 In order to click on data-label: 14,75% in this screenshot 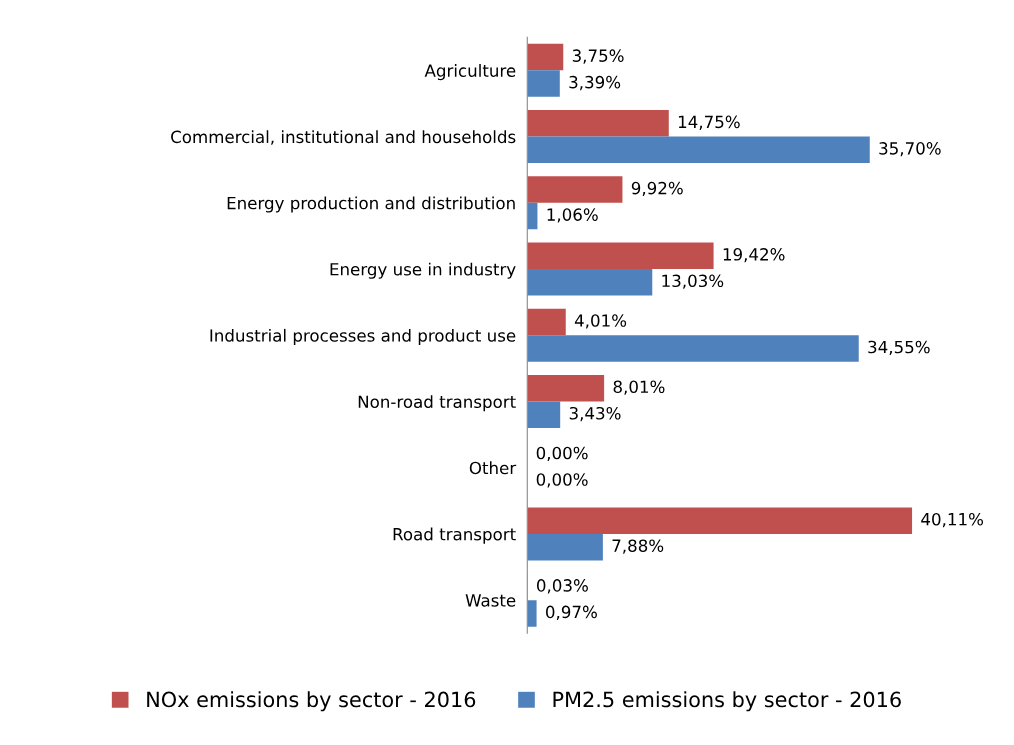, I will do `click(709, 122)`.